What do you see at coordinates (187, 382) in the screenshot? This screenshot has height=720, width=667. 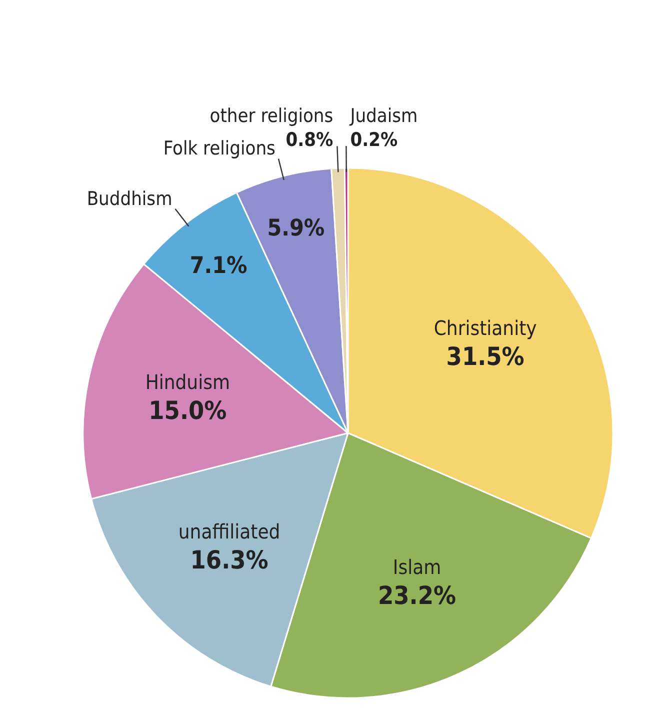 I see `slice-label: Hinduism` at bounding box center [187, 382].